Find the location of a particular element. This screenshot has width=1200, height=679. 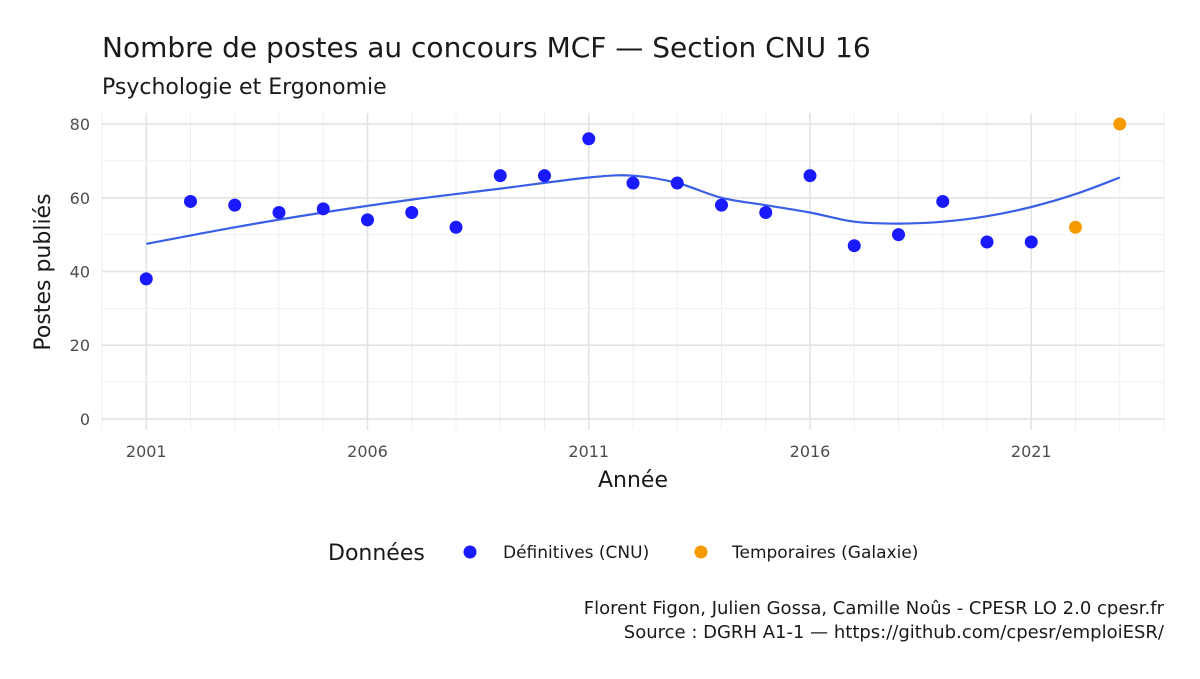

y-axis-ticks: 0 20 40 60 80 is located at coordinates (80, 272).